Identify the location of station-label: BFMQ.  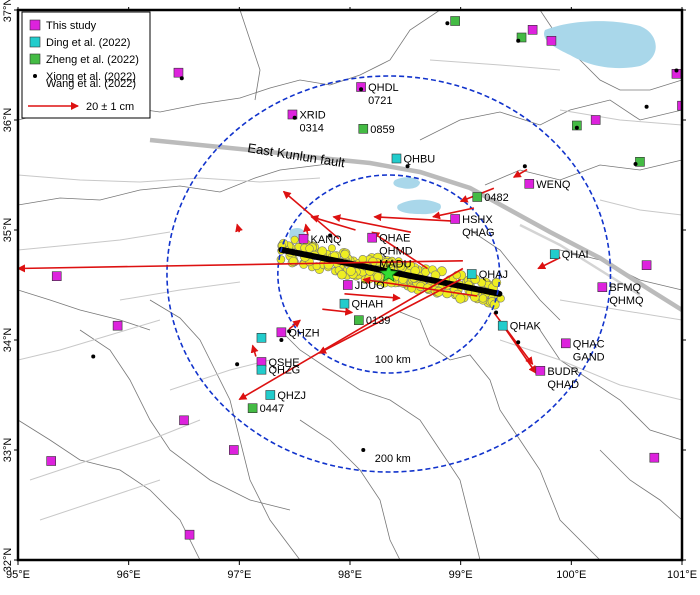
(625, 288).